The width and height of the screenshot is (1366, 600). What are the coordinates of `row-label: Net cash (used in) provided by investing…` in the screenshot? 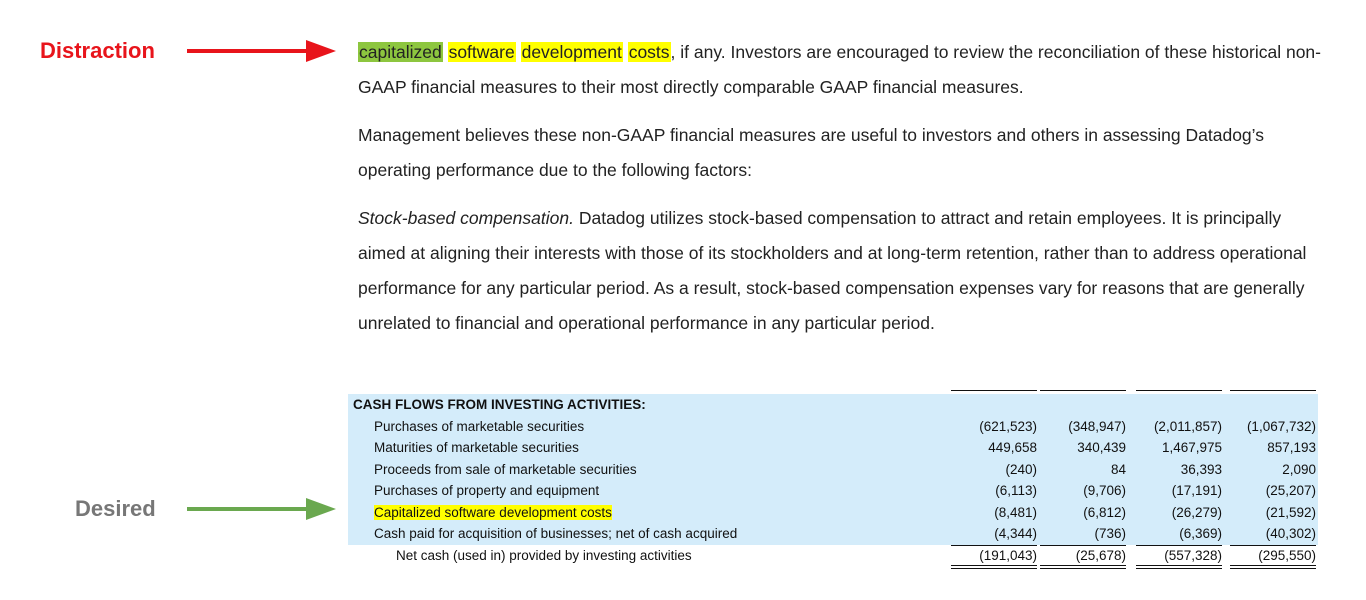 It's located at (544, 555).